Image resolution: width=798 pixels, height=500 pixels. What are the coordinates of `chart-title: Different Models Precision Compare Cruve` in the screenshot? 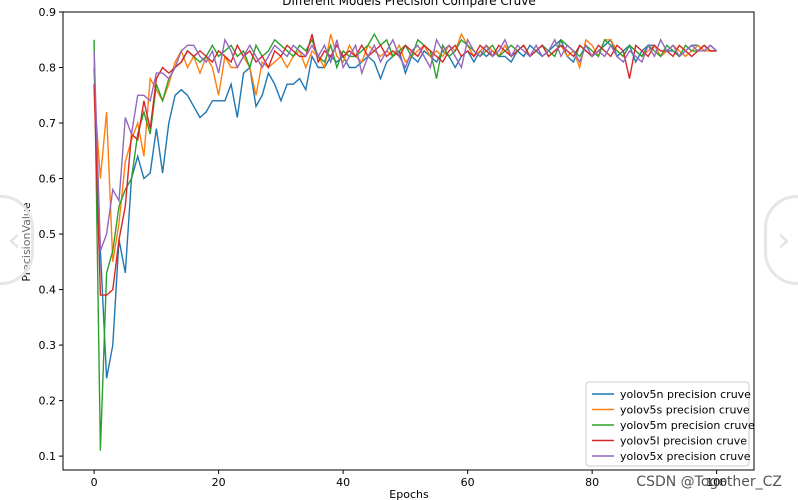 It's located at (409, 4).